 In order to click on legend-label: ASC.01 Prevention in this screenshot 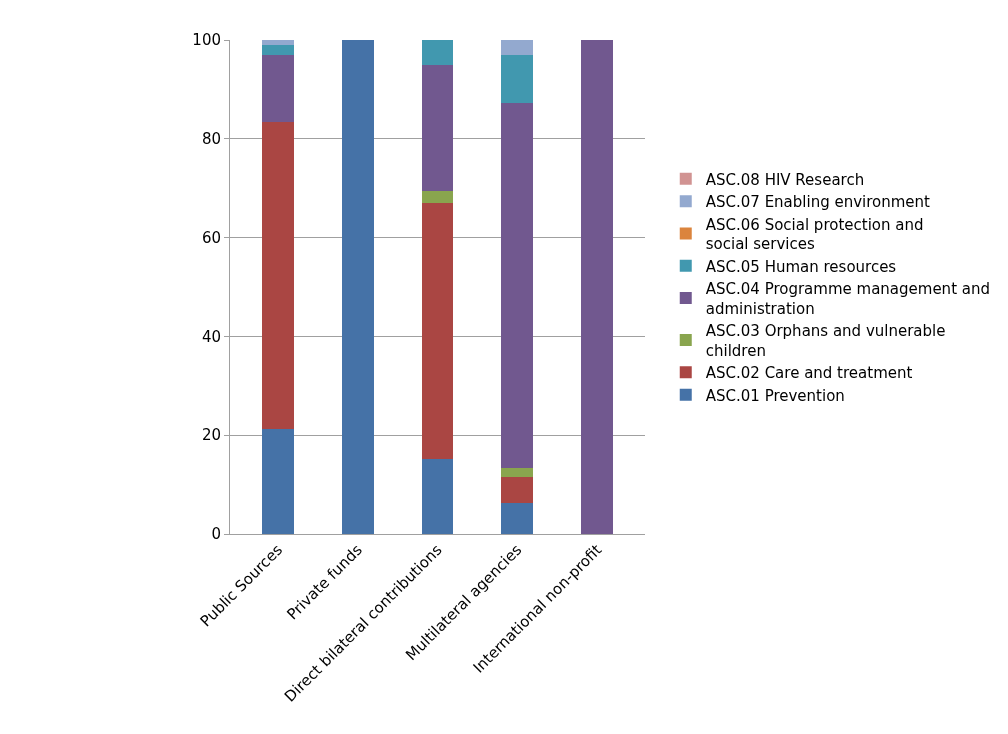, I will do `click(775, 395)`.